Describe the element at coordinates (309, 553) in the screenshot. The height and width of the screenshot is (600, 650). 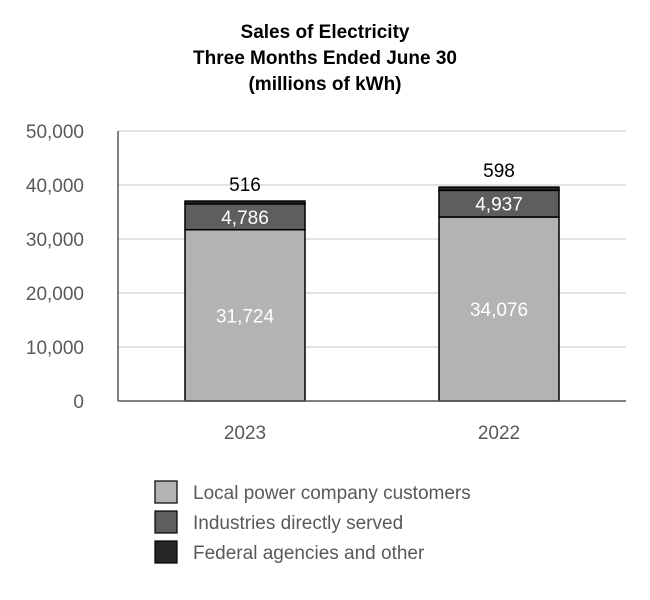
I see `legend-label: Federal agencies and other` at that location.